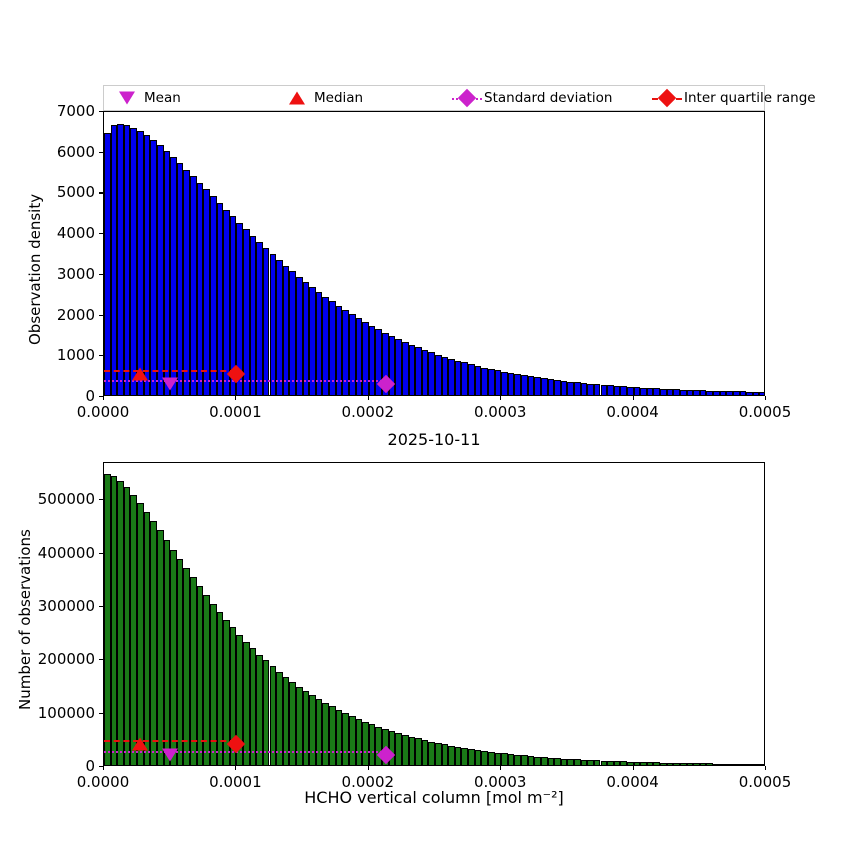 This screenshot has height=850, width=850. Describe the element at coordinates (66, 499) in the screenshot. I see `y-axis-tick-label: 500000` at that location.